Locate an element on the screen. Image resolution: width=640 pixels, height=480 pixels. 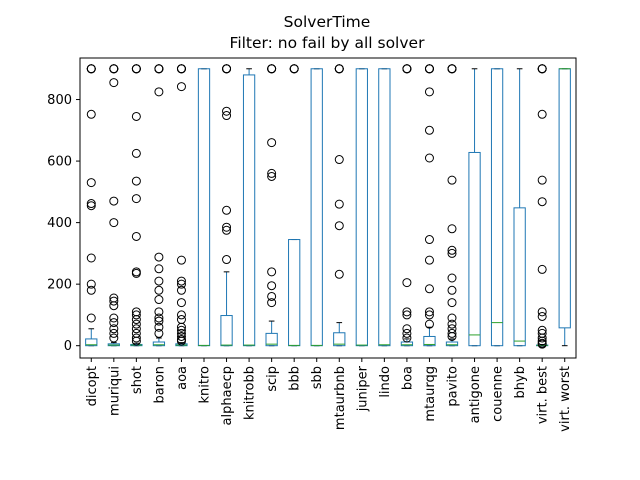
box-couenne is located at coordinates (497, 207).